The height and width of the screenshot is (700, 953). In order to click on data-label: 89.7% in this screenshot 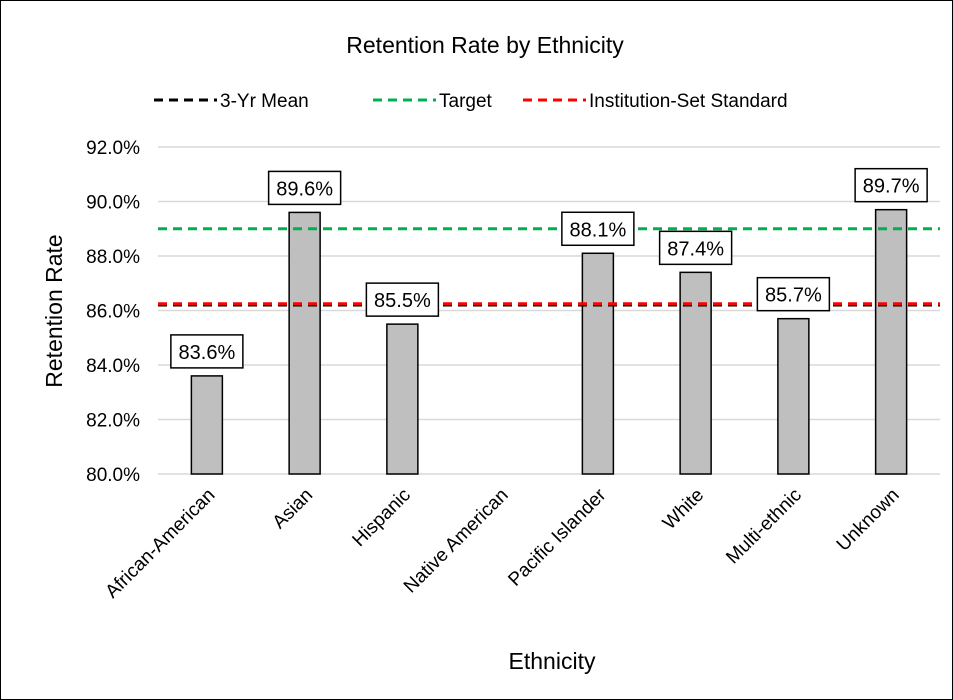, I will do `click(891, 187)`.